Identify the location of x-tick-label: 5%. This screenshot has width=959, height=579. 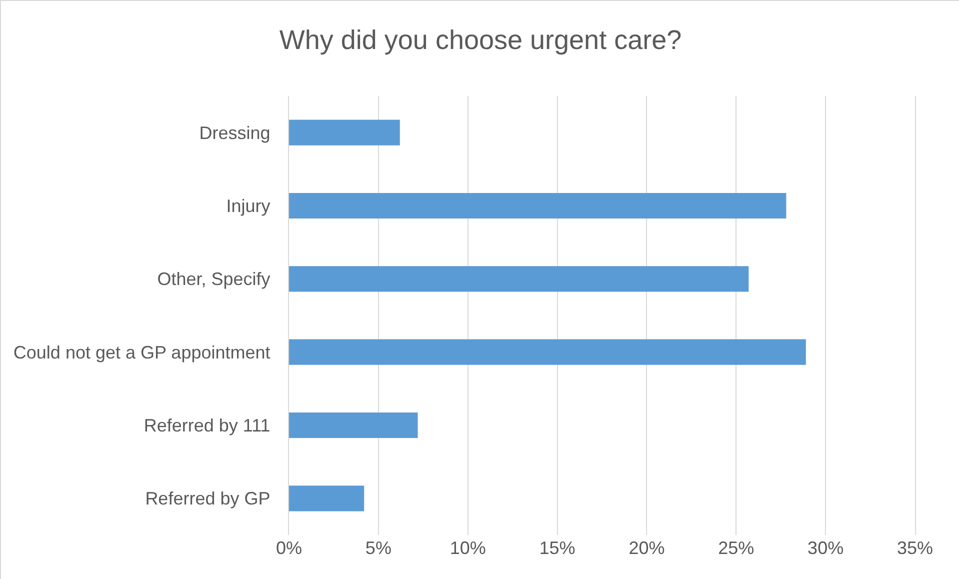
(378, 548).